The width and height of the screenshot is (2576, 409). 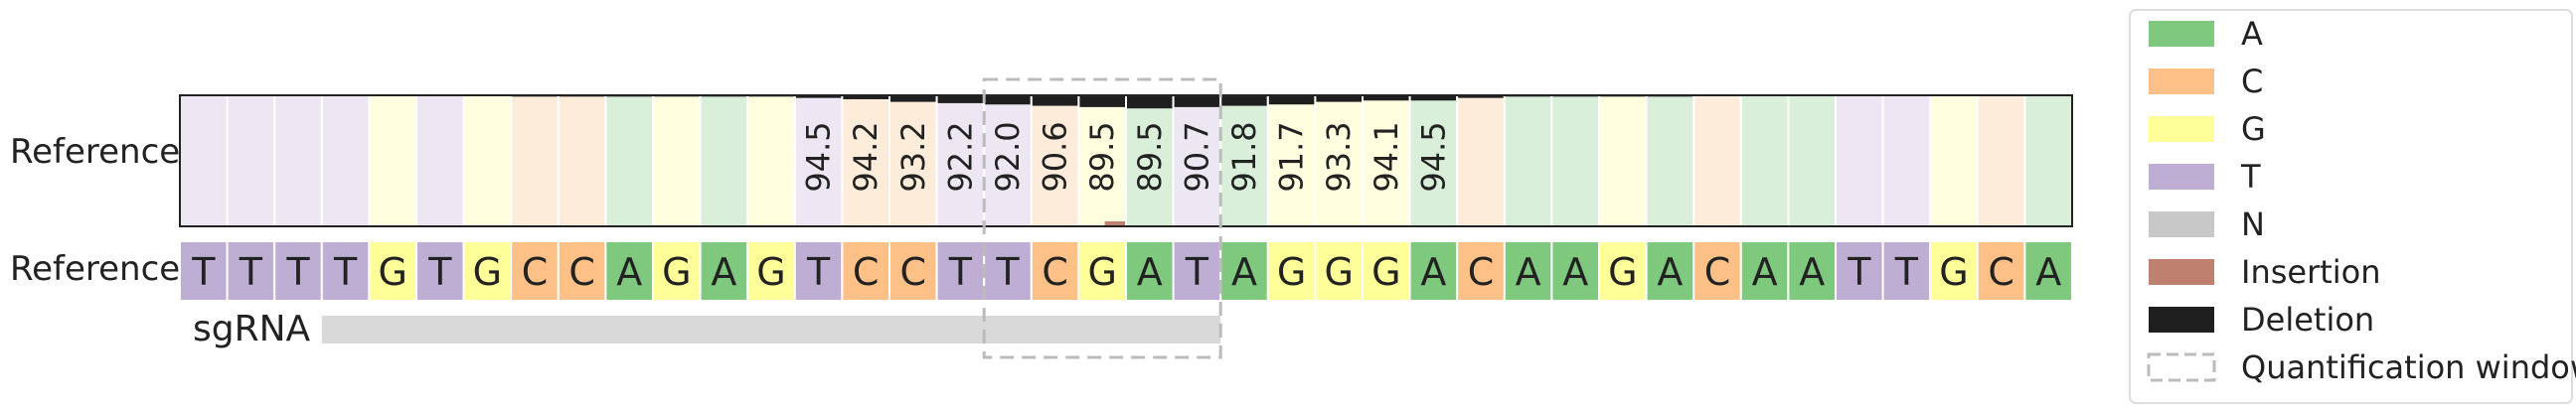 What do you see at coordinates (866, 156) in the screenshot?
I see `percent-reference-label: 94.2` at bounding box center [866, 156].